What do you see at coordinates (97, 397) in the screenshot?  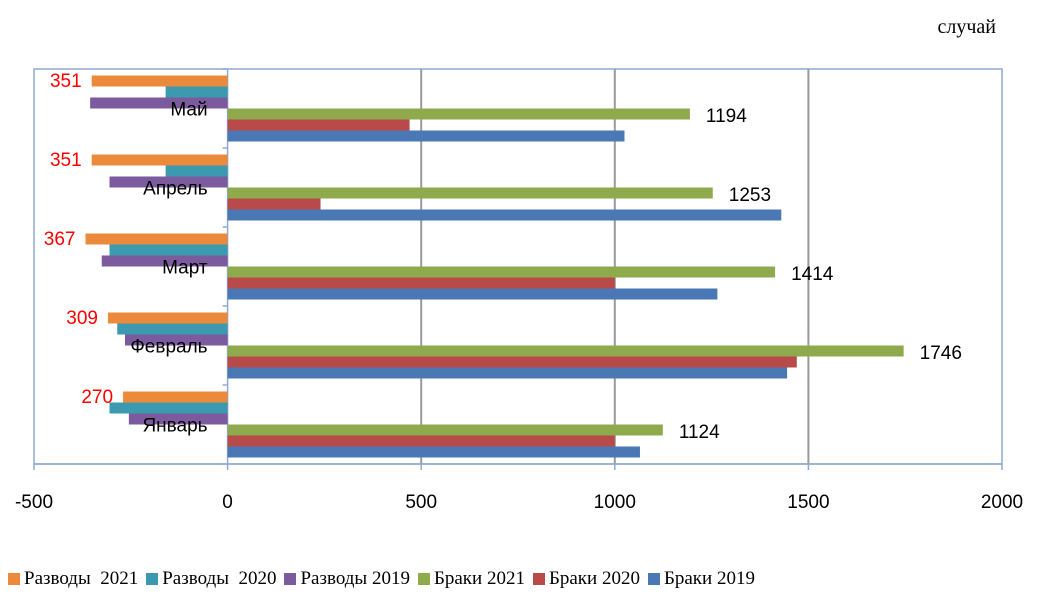 I see `data-label: 270` at bounding box center [97, 397].